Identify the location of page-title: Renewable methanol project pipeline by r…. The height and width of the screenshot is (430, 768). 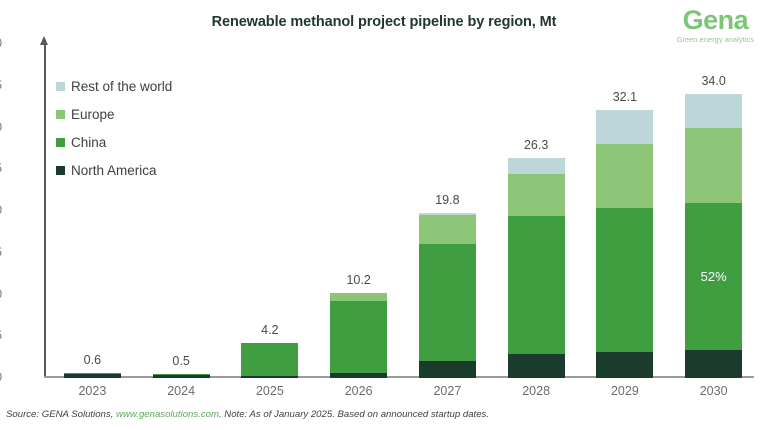
(384, 22).